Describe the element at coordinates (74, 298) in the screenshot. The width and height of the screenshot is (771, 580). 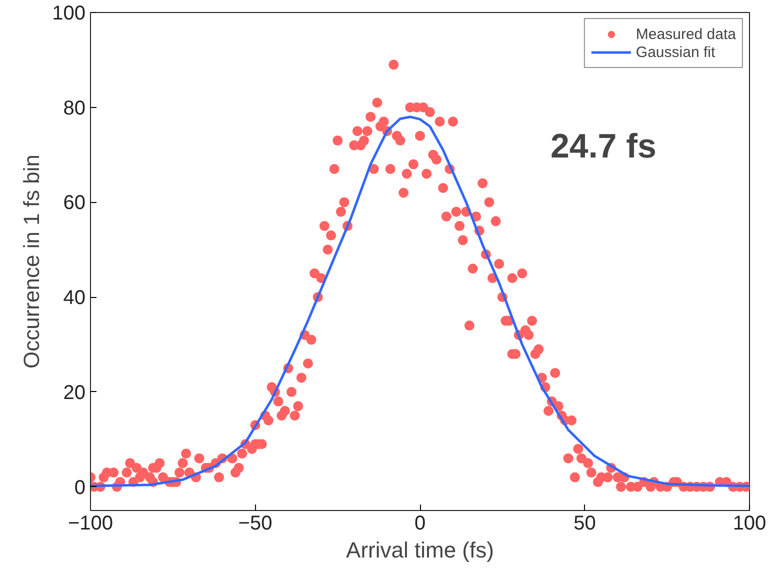
I see `y-tick-label: 40` at that location.